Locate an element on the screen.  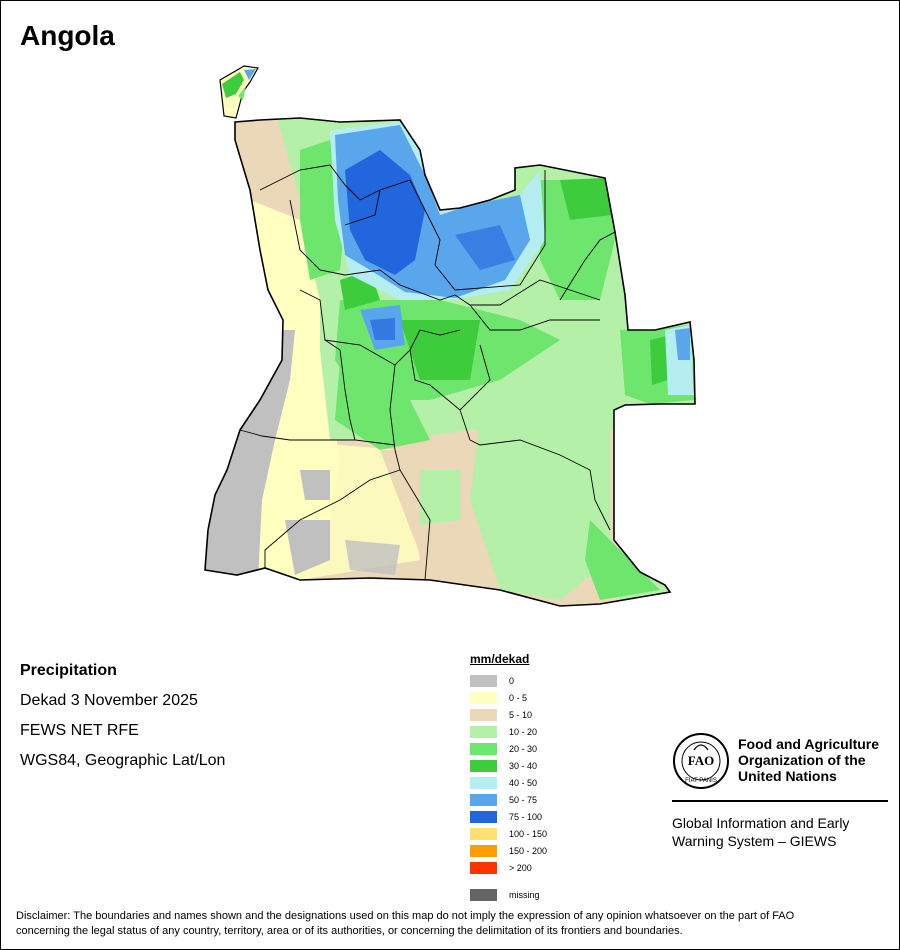
map-title: Angola is located at coordinates (67, 35).